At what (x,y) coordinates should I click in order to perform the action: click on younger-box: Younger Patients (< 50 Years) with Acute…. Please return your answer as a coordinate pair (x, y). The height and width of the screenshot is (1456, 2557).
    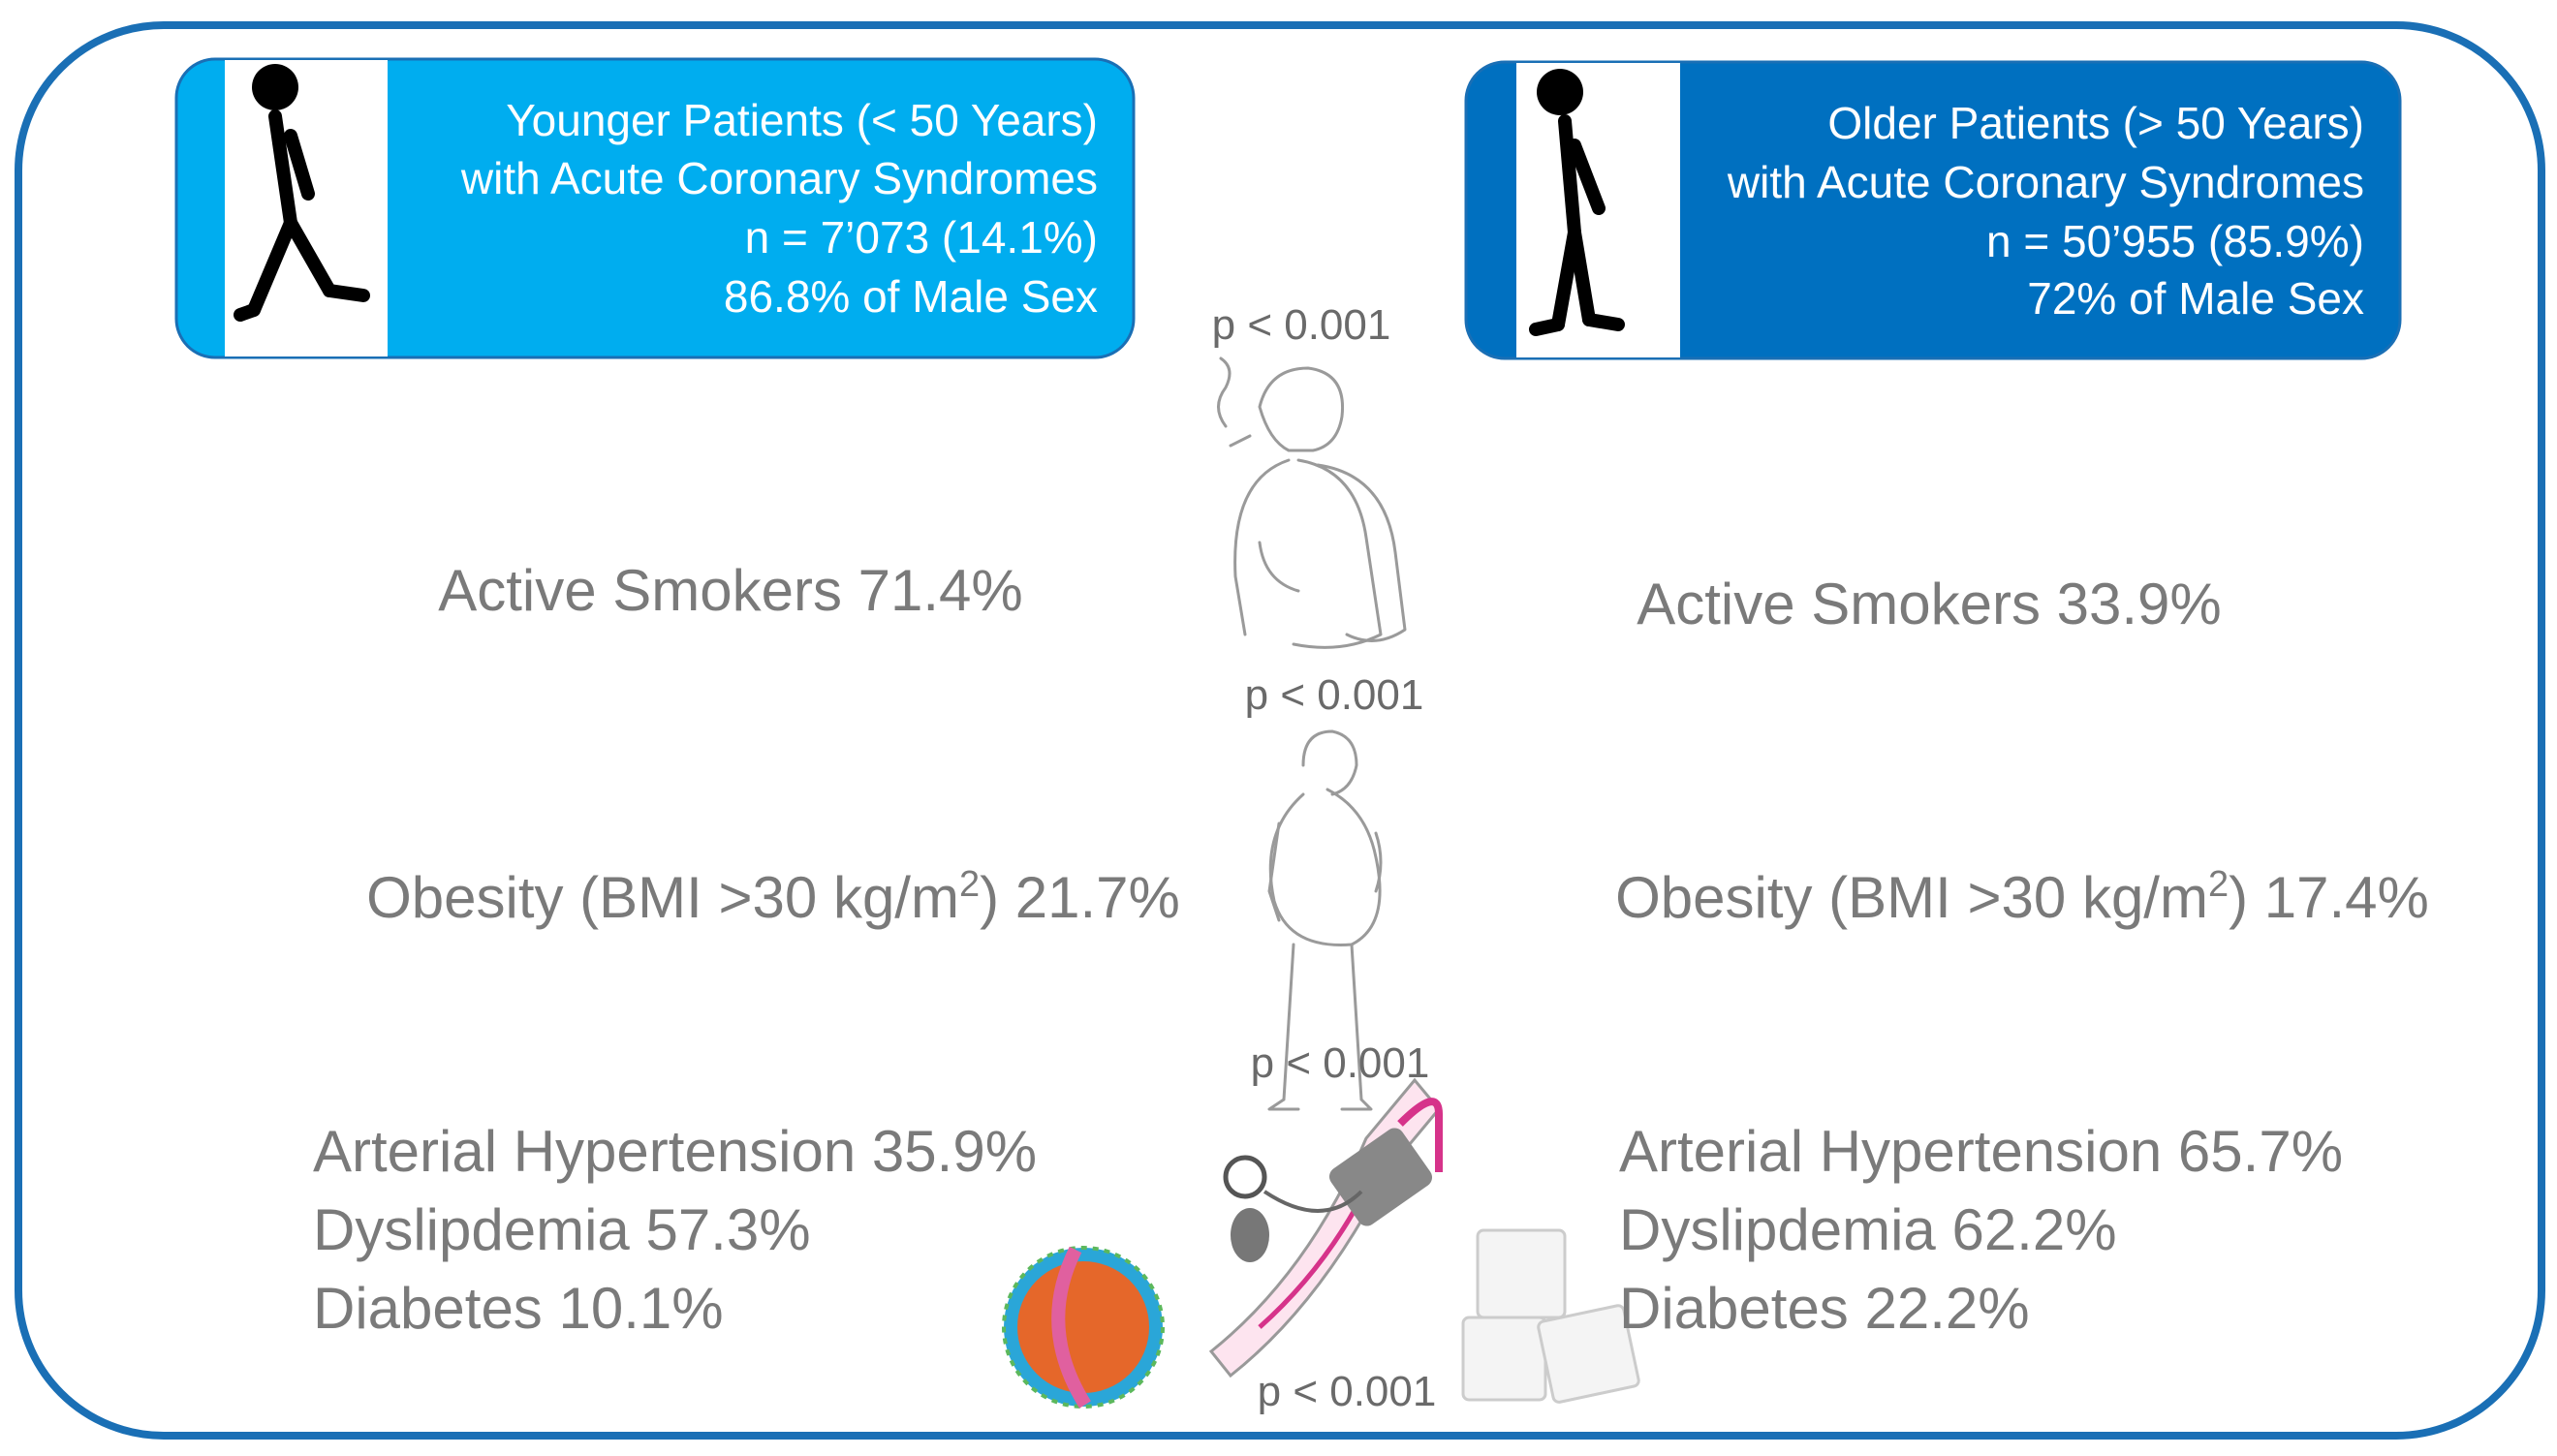
    Looking at the image, I should click on (655, 208).